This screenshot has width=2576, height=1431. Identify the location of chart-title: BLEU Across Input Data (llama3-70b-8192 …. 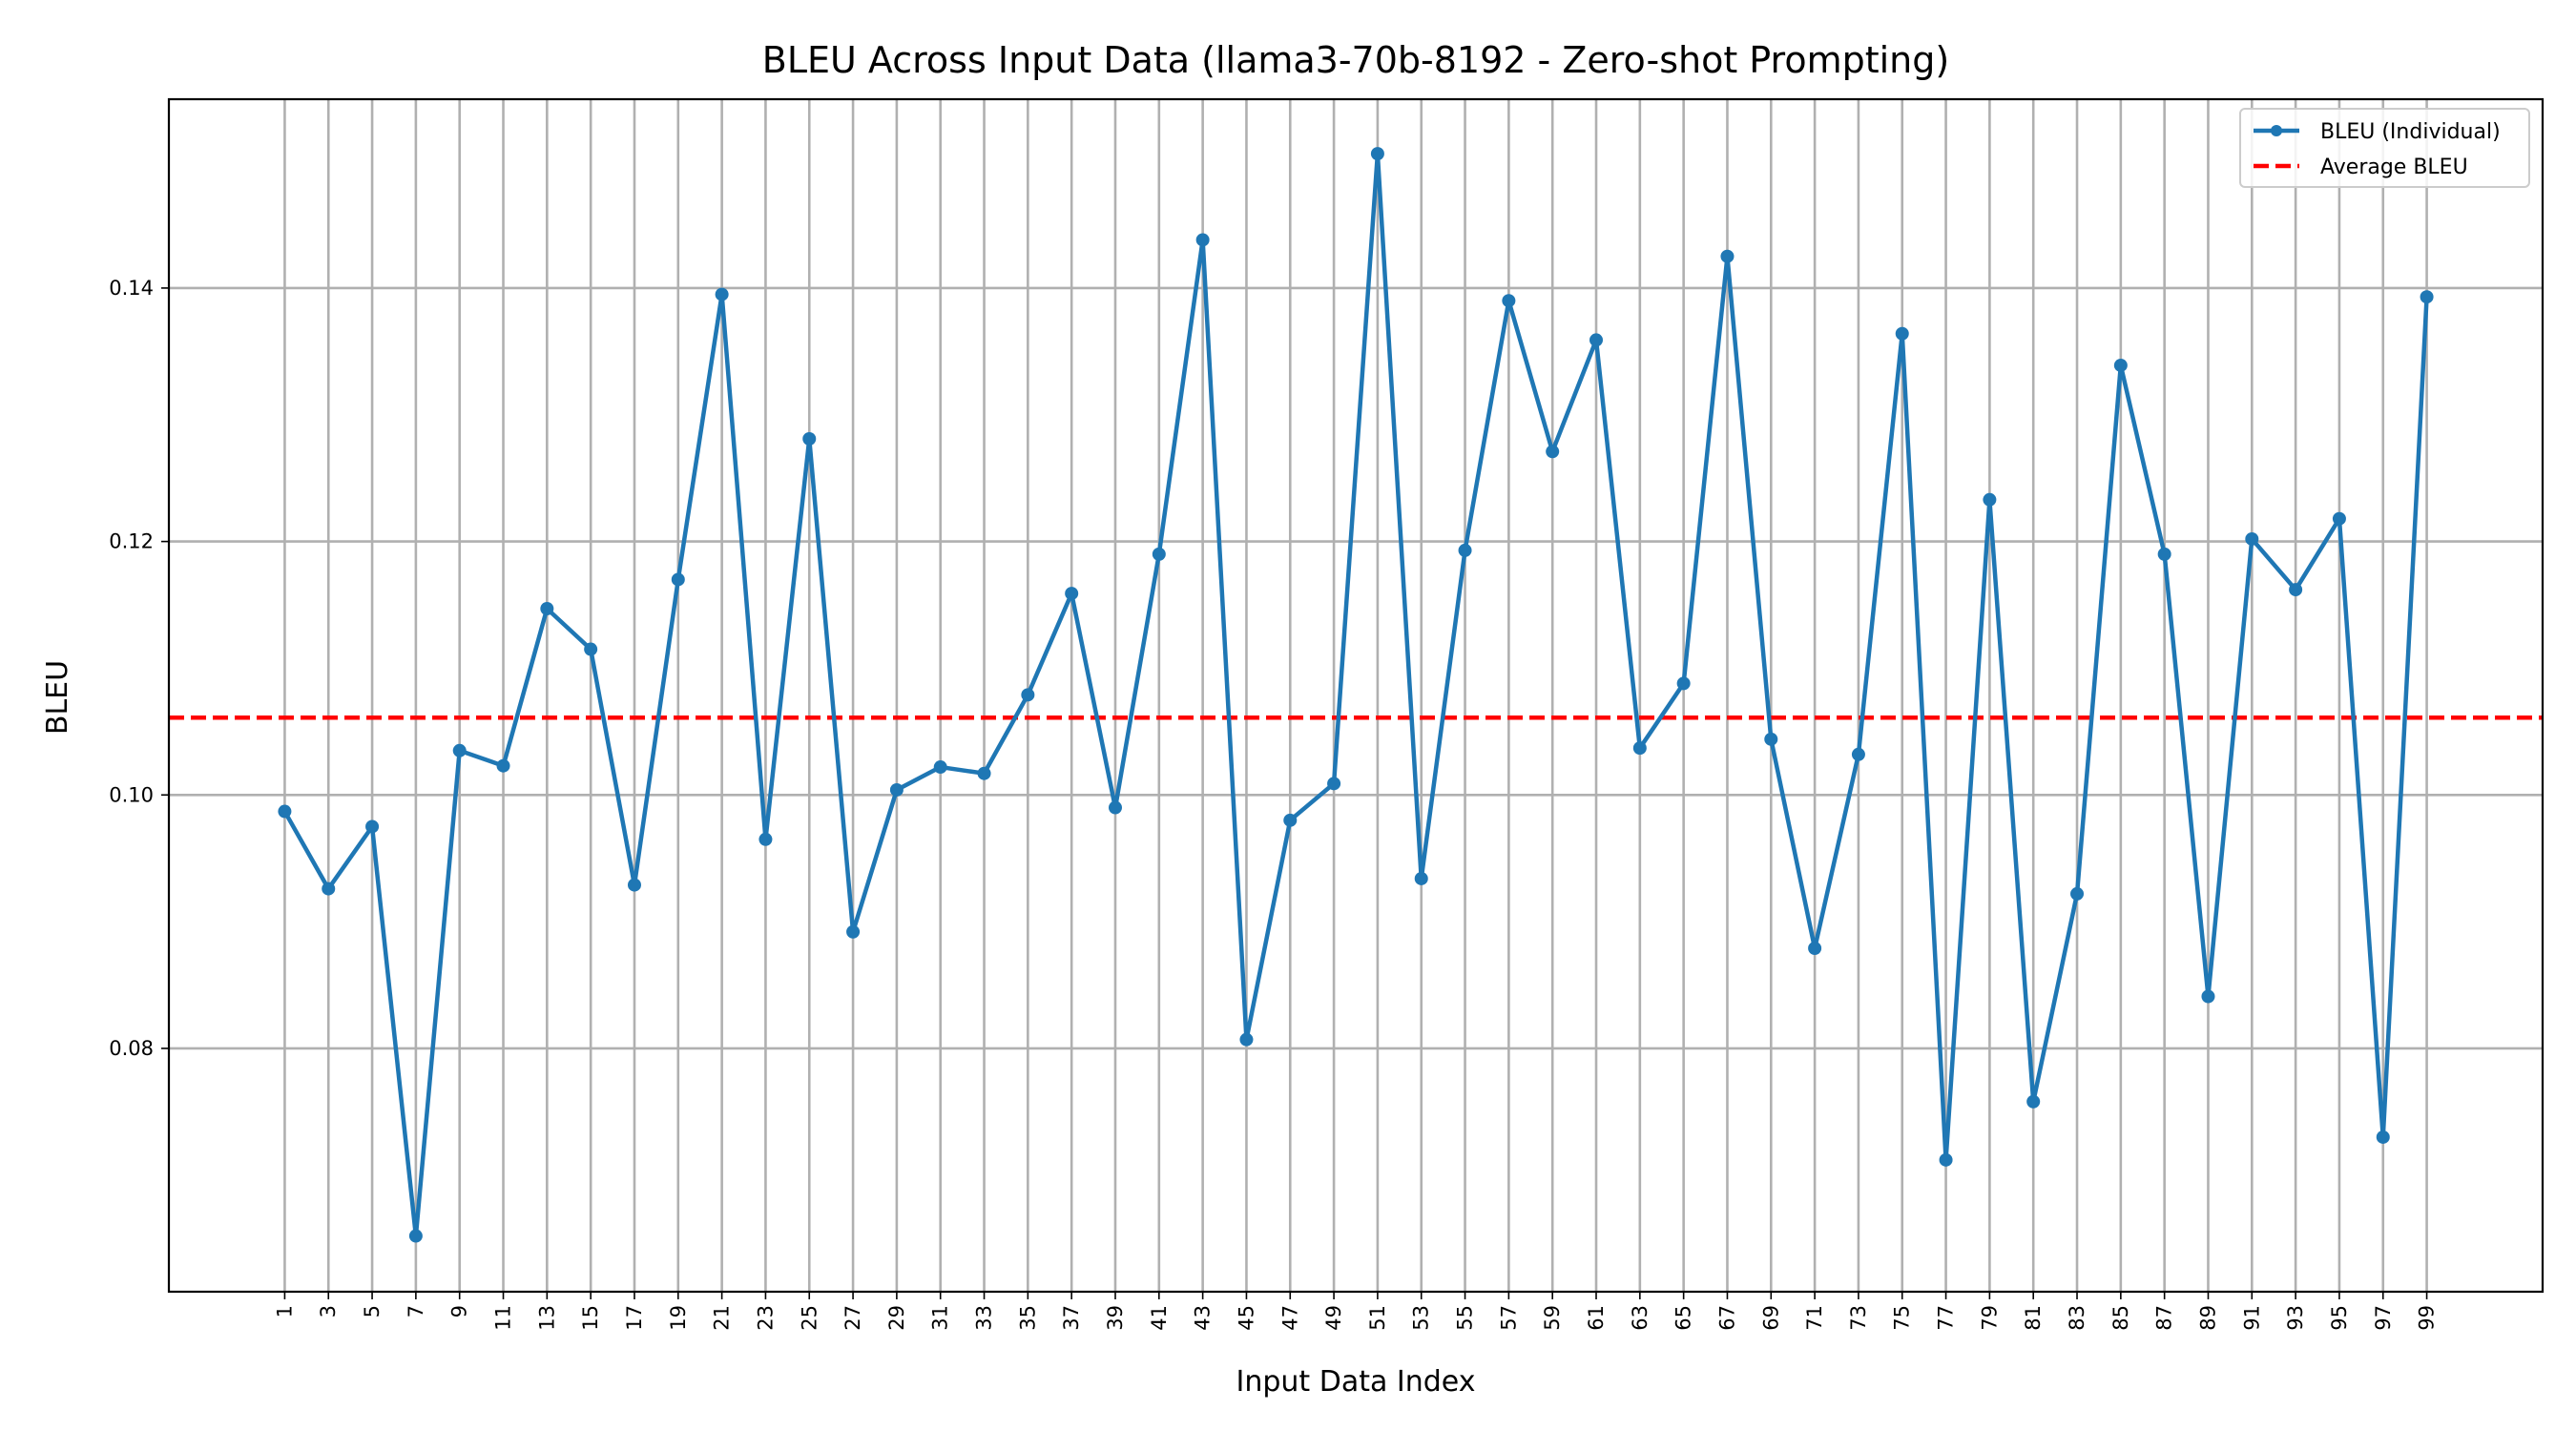
(1355, 60).